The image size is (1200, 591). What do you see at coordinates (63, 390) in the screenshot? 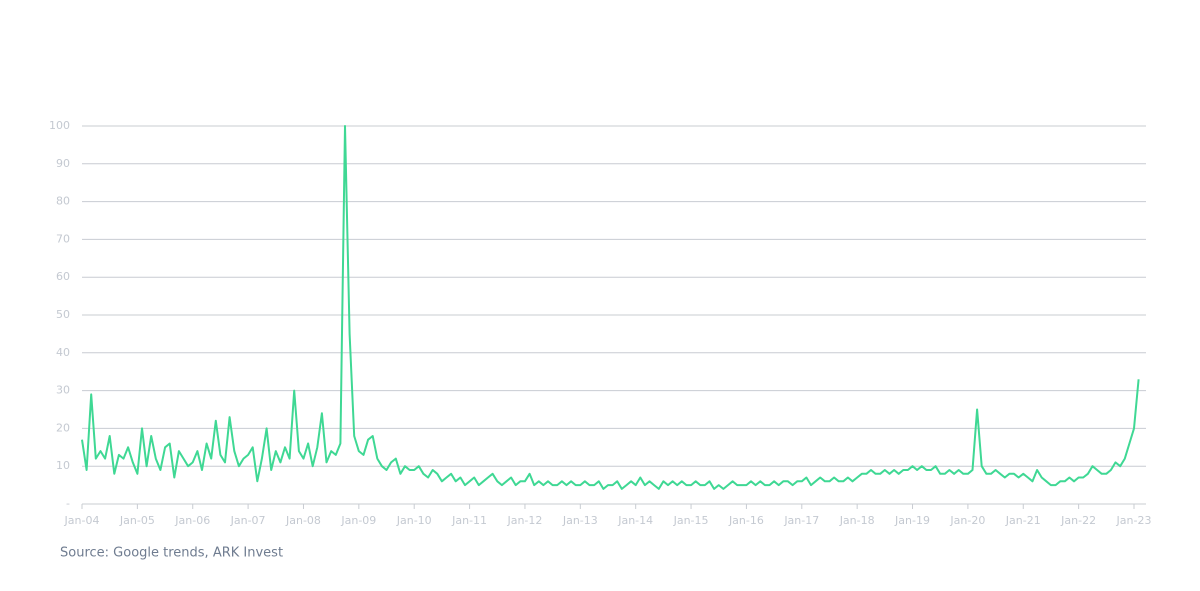
I see `y-tick-label: 30` at bounding box center [63, 390].